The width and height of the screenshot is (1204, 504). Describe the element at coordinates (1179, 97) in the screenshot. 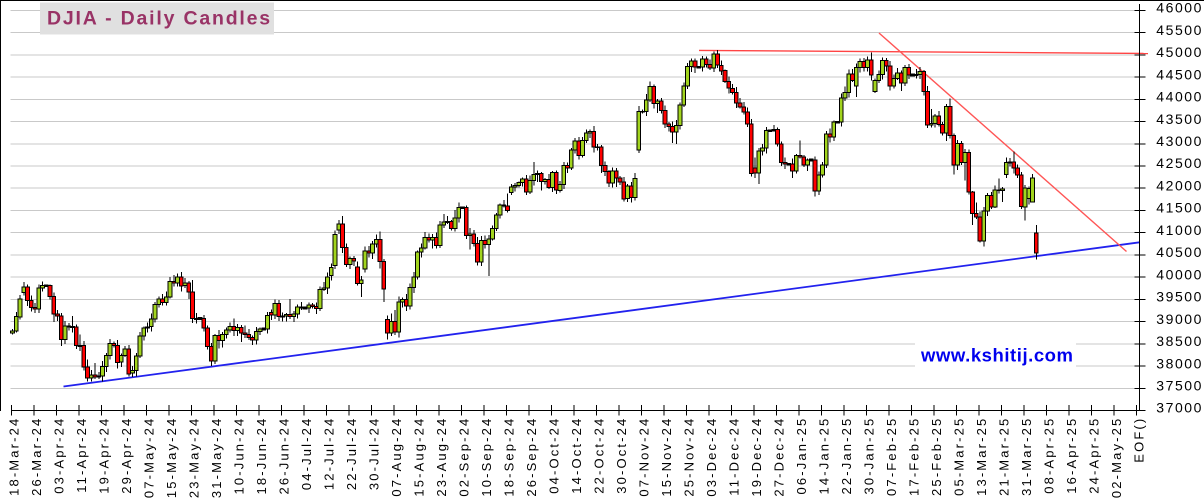

I see `svg-text: 44000` at that location.